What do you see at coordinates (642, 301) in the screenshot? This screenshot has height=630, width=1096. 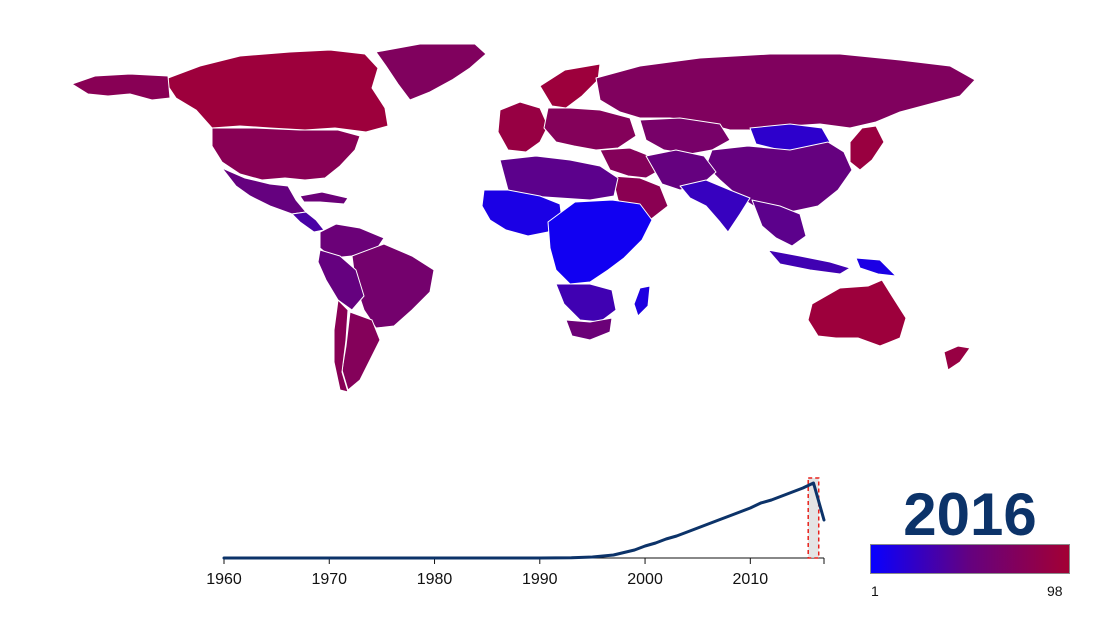 I see `region-madagascar` at bounding box center [642, 301].